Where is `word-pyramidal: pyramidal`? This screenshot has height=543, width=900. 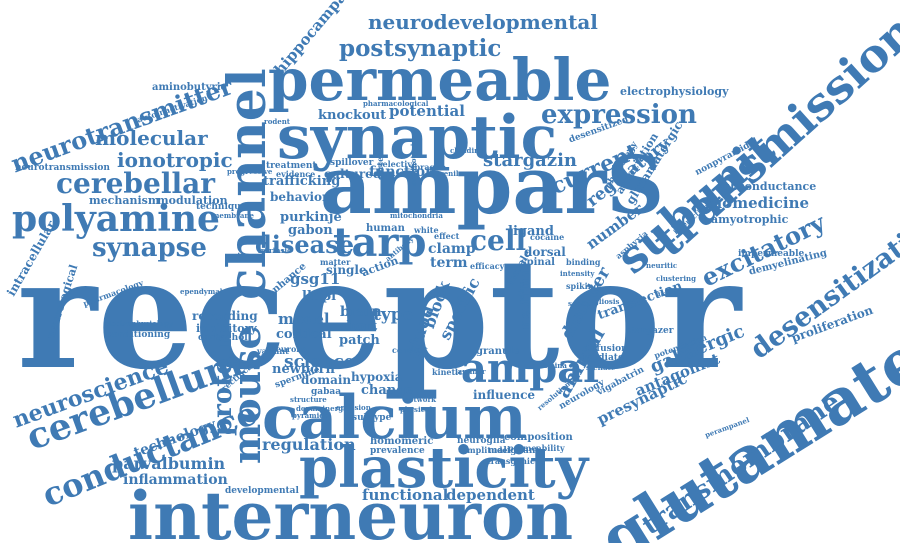 word-pyramidal: pyramidal is located at coordinates (312, 415).